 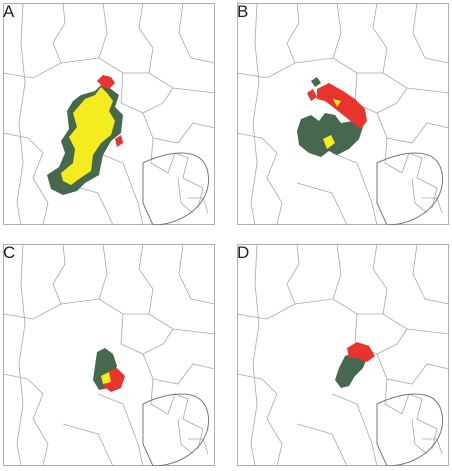 I want to click on panel-label: D, so click(x=243, y=252).